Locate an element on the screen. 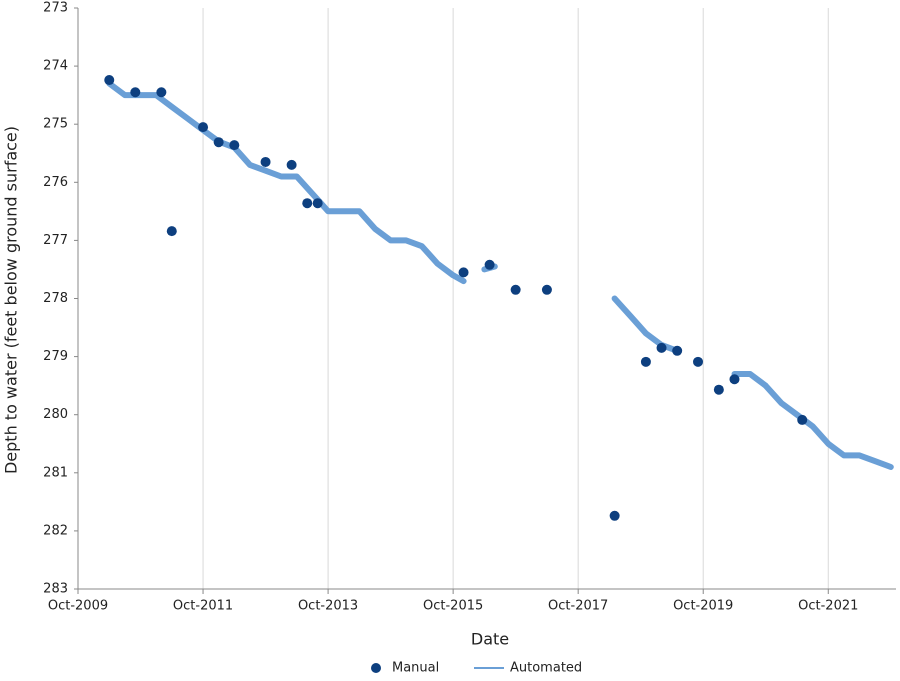 Image resolution: width=900 pixels, height=681 pixels. y-tick-label: 276 is located at coordinates (55, 182).